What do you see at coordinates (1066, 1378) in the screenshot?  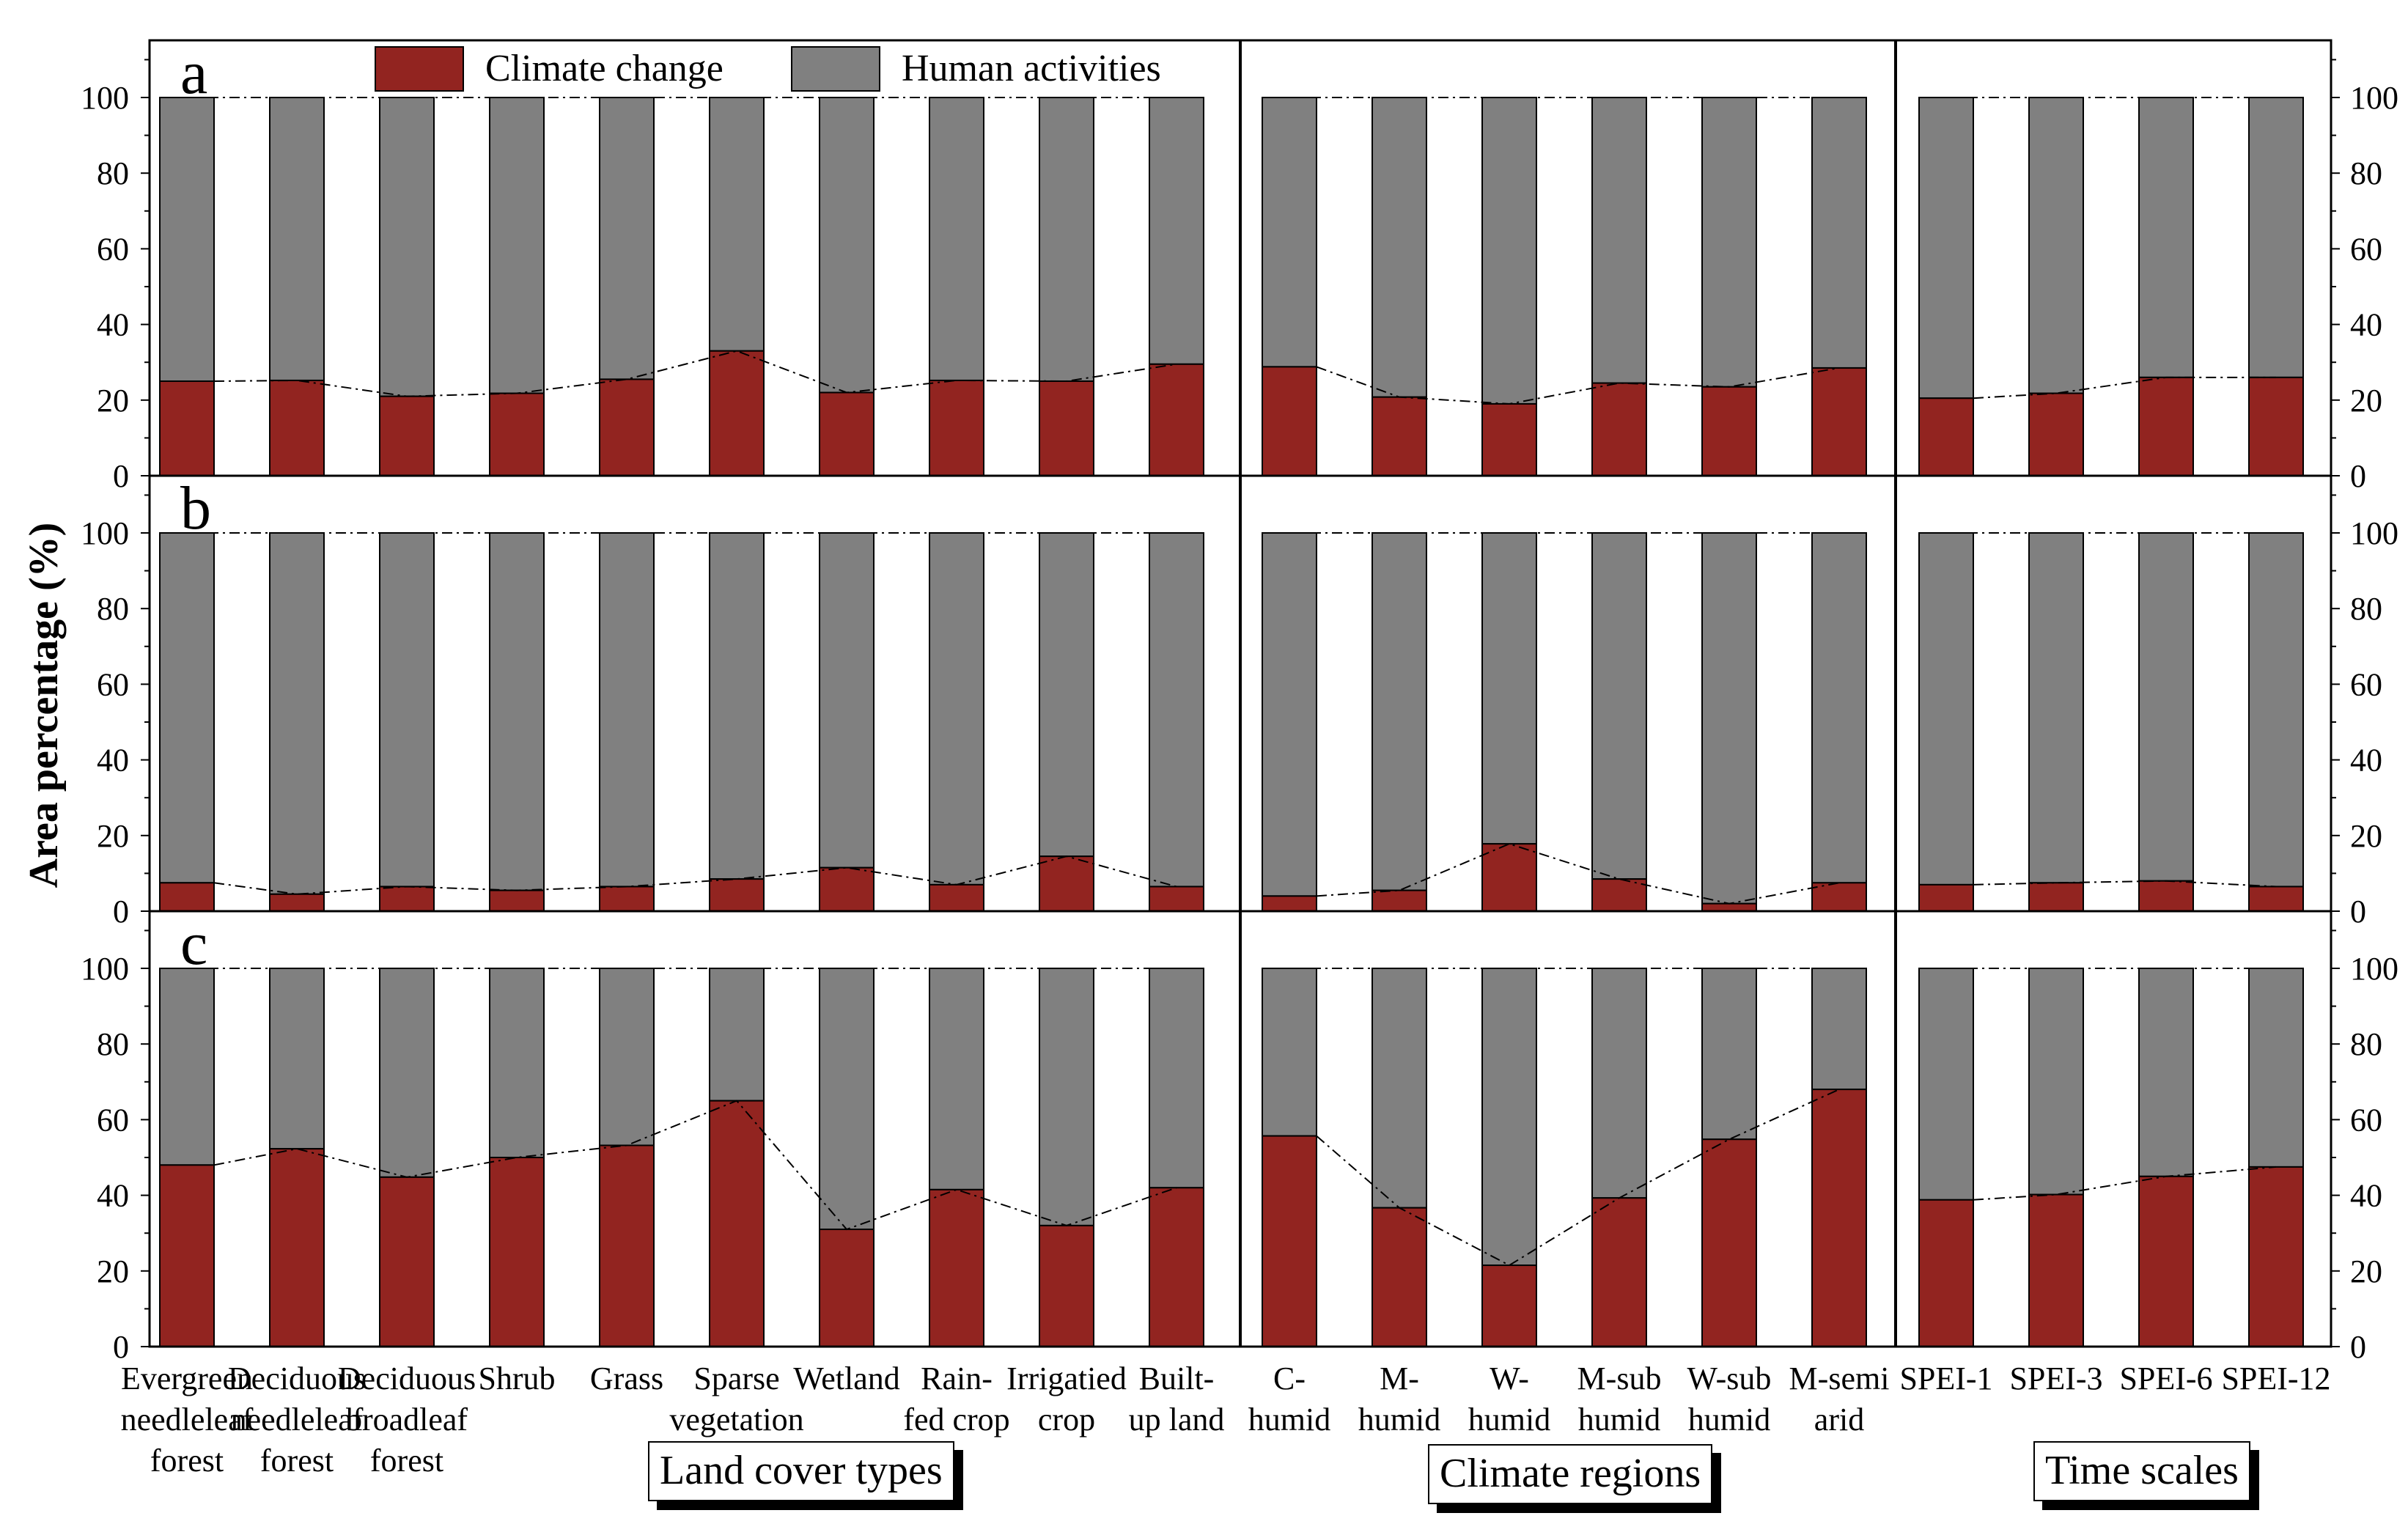 I see `x-category-label-line: Irrigatied` at bounding box center [1066, 1378].